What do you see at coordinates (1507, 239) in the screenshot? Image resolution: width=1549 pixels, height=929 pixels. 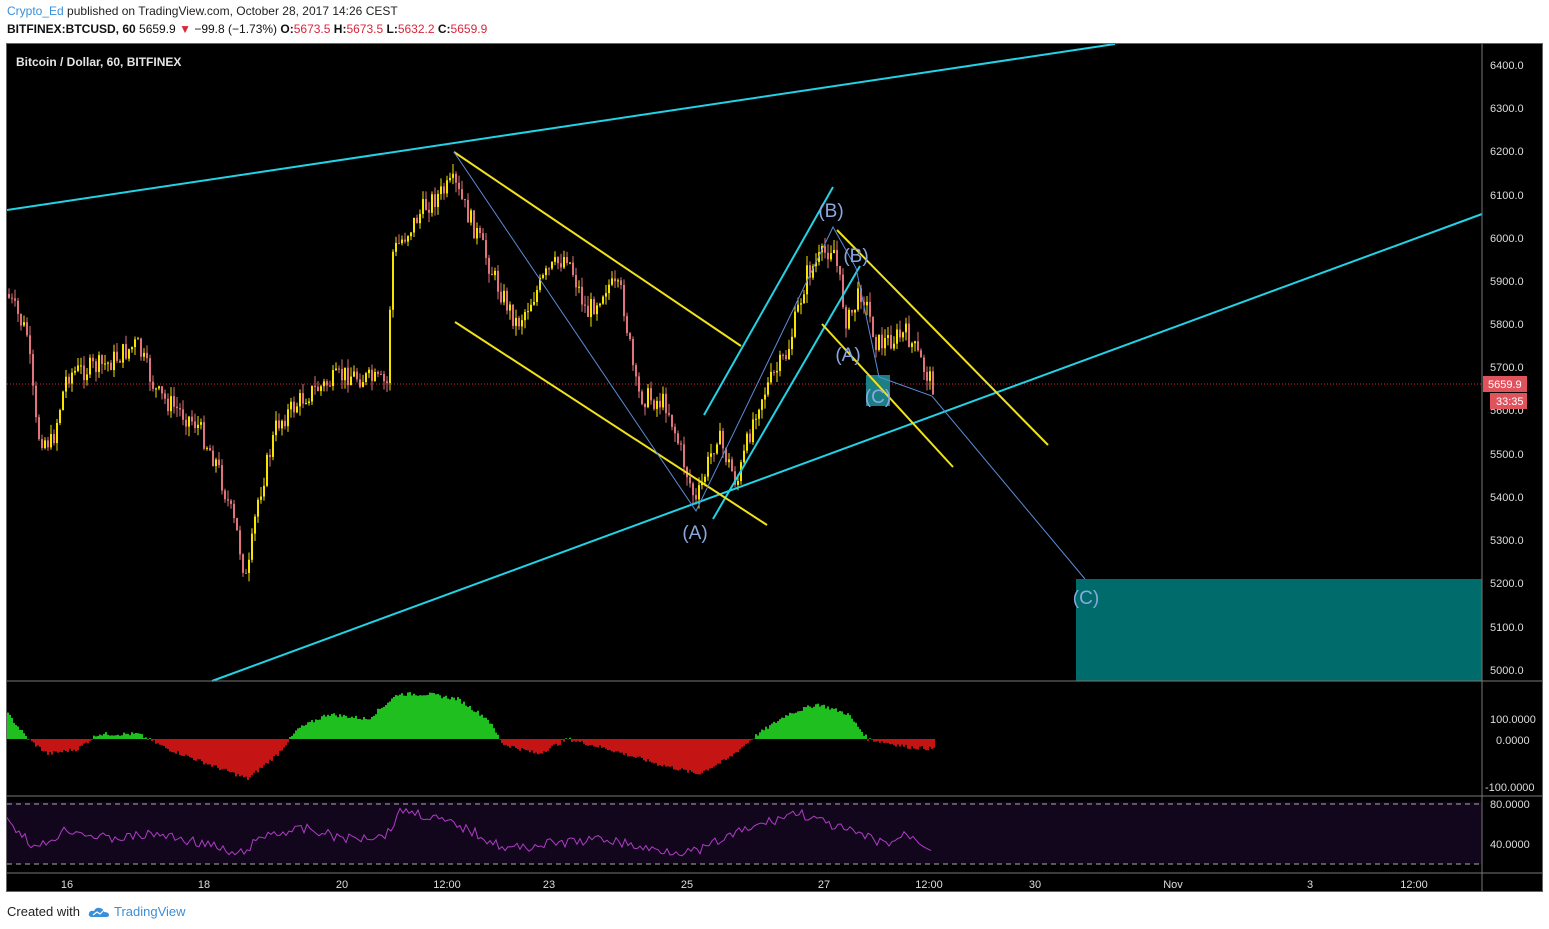 I see `price-tick: 6000.0` at bounding box center [1507, 239].